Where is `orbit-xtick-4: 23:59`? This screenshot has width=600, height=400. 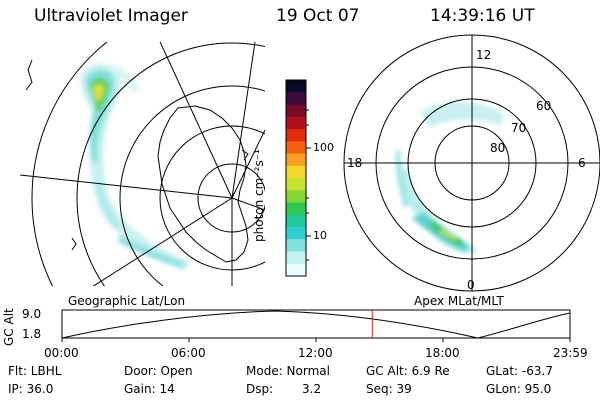
orbit-xtick-4: 23:59 is located at coordinates (570, 353).